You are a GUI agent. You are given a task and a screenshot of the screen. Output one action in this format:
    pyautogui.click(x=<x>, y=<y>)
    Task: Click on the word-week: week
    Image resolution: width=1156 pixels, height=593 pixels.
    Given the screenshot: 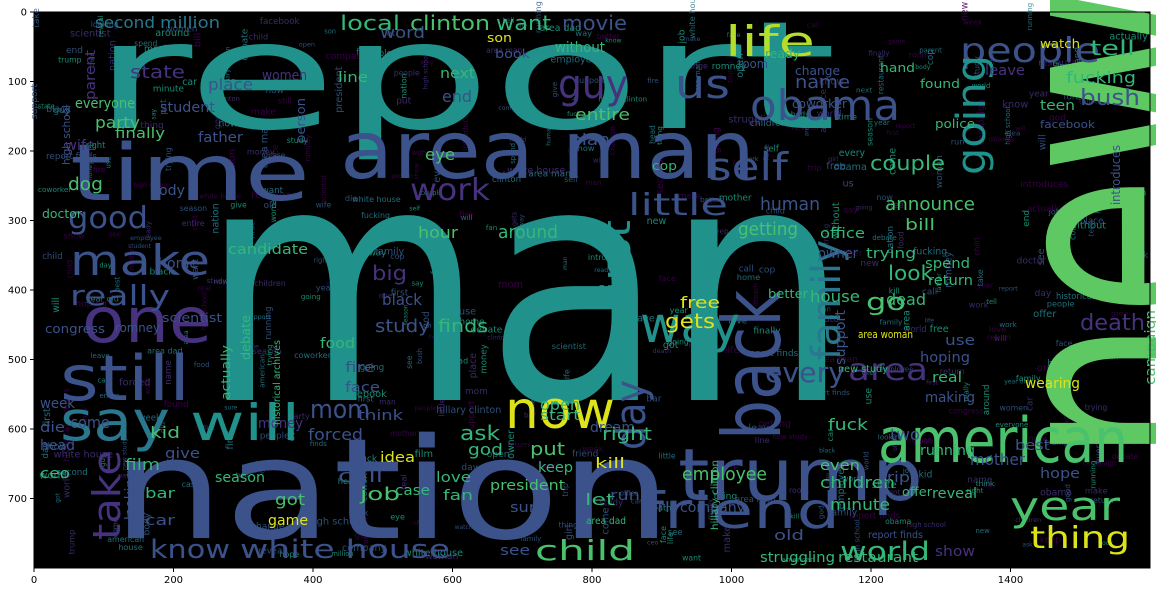 What is the action you would take?
    pyautogui.click(x=58, y=404)
    